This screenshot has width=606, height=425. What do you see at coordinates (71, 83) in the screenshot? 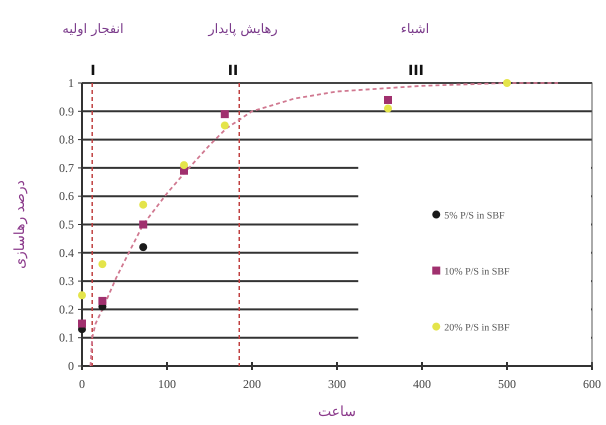
I see `y-tick-label: 1` at bounding box center [71, 83].